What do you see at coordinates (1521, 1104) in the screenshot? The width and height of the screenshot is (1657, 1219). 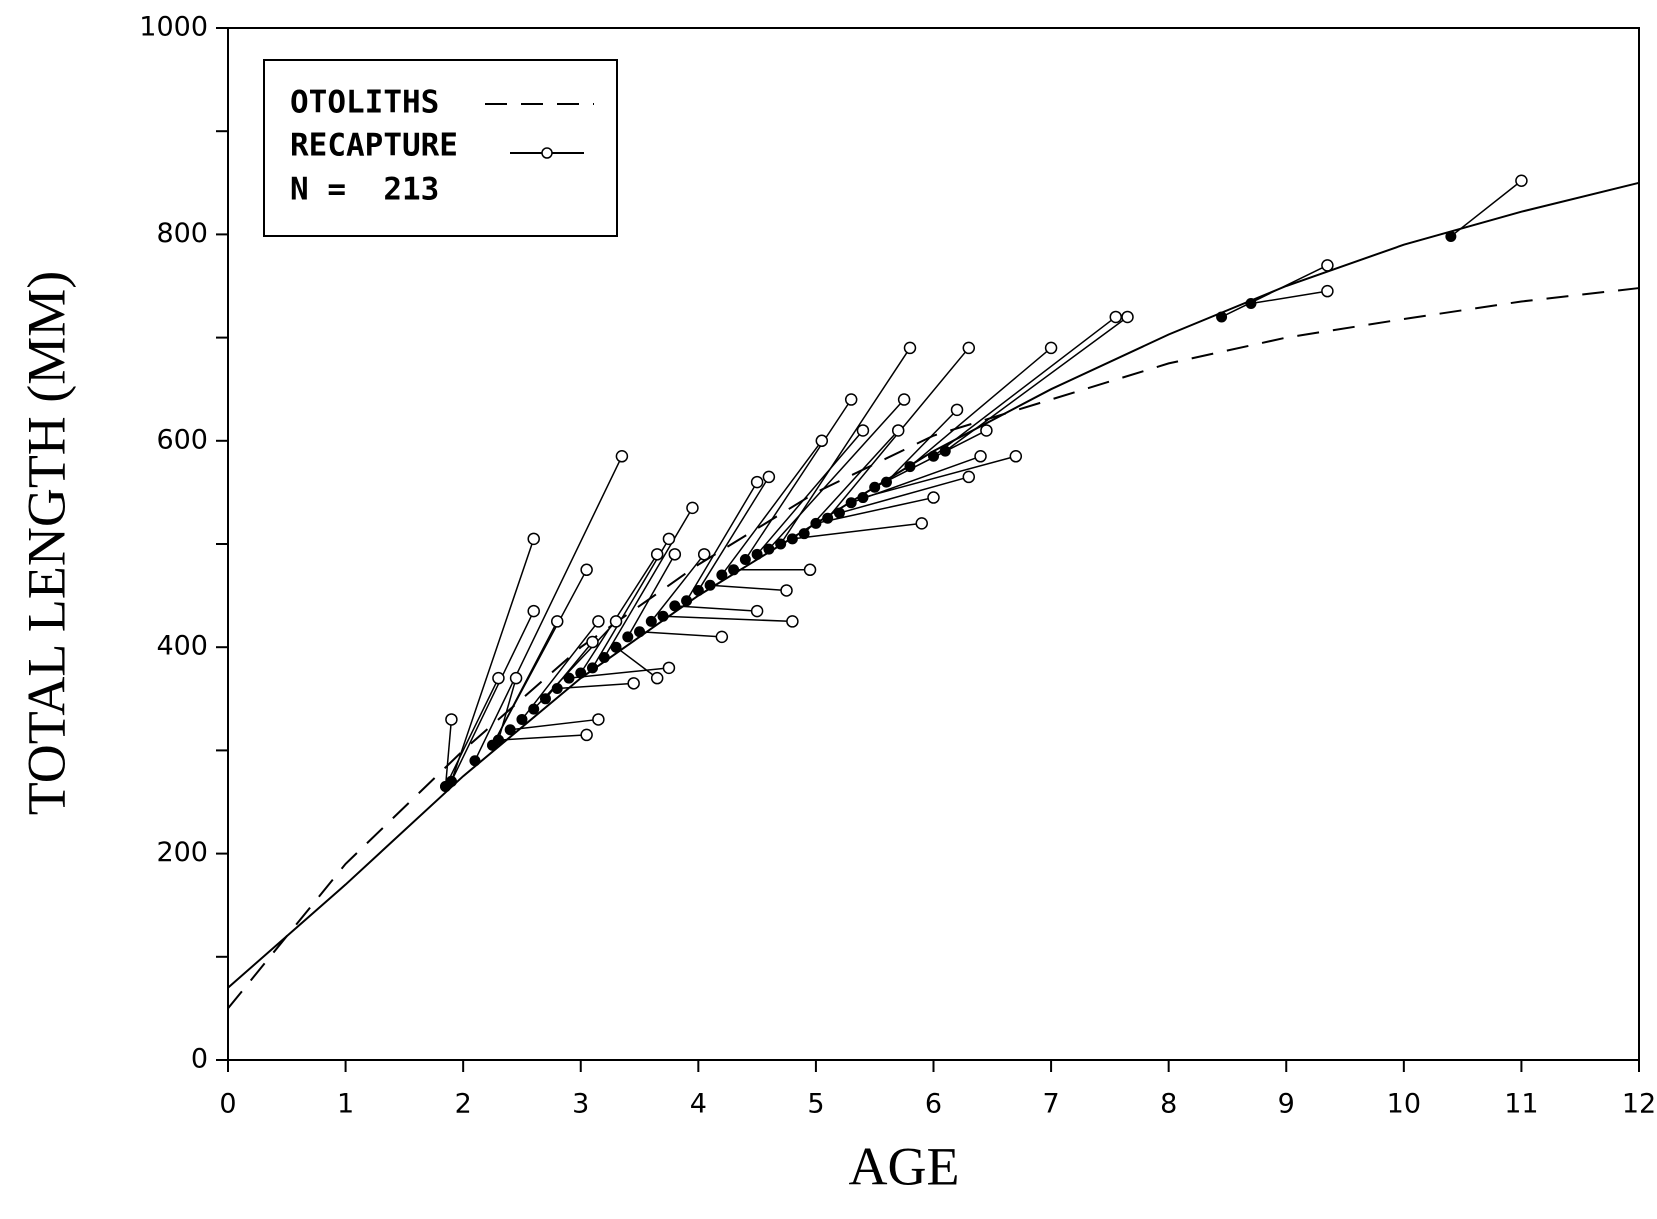 I see `x-tick-label: 11` at bounding box center [1521, 1104].